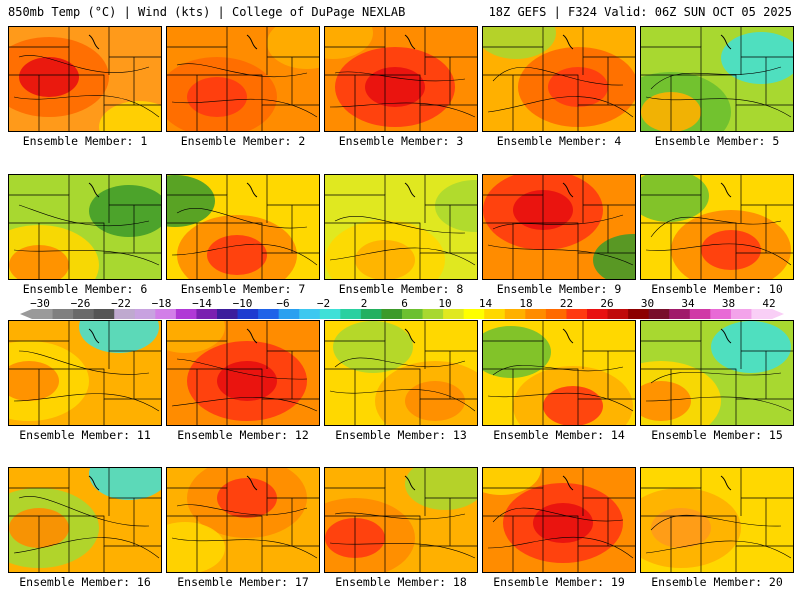 The height and width of the screenshot is (600, 800). What do you see at coordinates (401, 141) in the screenshot?
I see `ensemble-member-label: Ensemble Member: 3` at bounding box center [401, 141].